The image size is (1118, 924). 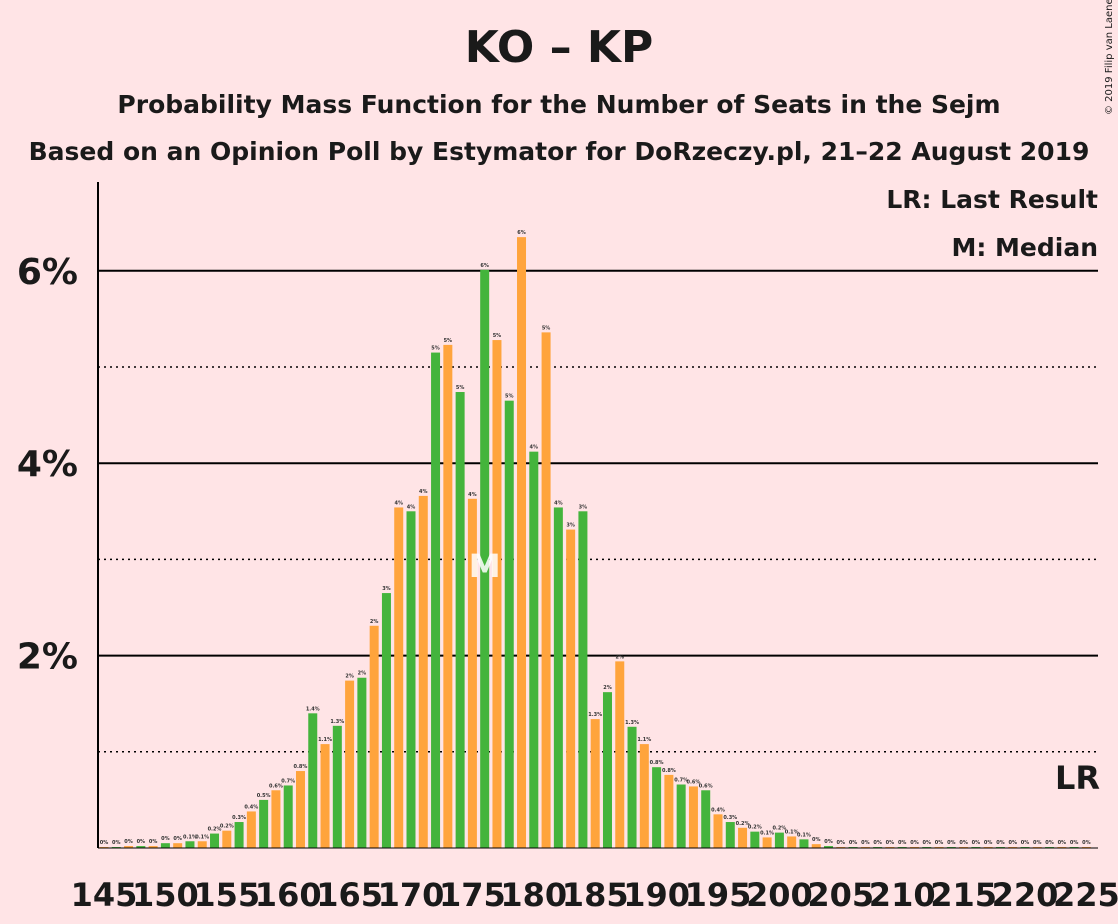 I want to click on bar-value-label: 0.2%, so click(x=779, y=829).